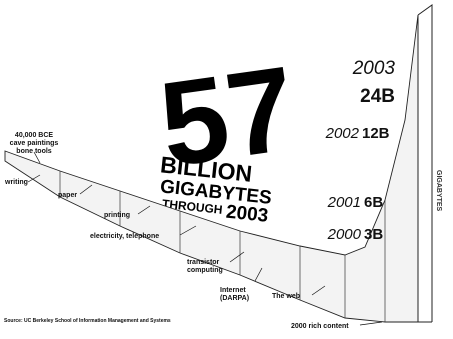 This screenshot has width=453, height=339. What do you see at coordinates (203, 262) in the screenshot?
I see `milestone-line: transistor` at bounding box center [203, 262].